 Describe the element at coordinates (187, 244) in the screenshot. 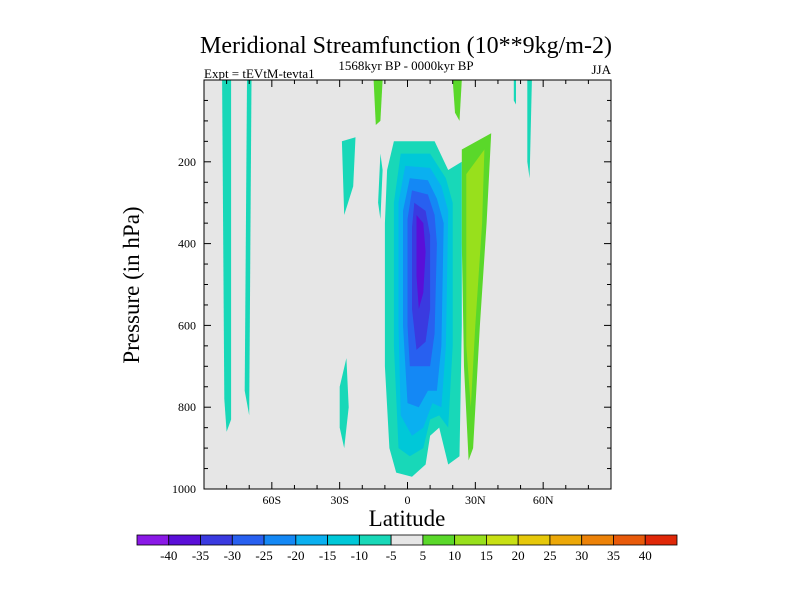

I see `y-tick-label: 400` at that location.